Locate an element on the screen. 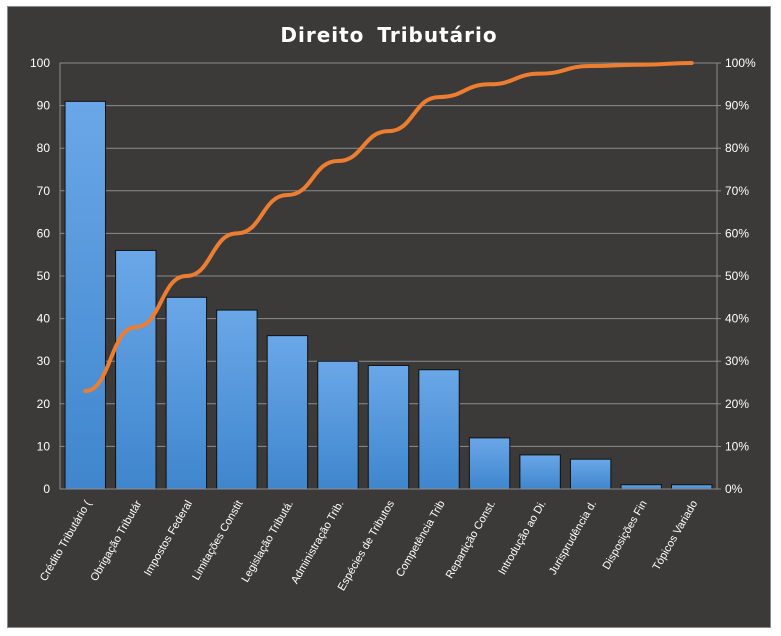  category-label: Competência Trib is located at coordinates (421, 539).